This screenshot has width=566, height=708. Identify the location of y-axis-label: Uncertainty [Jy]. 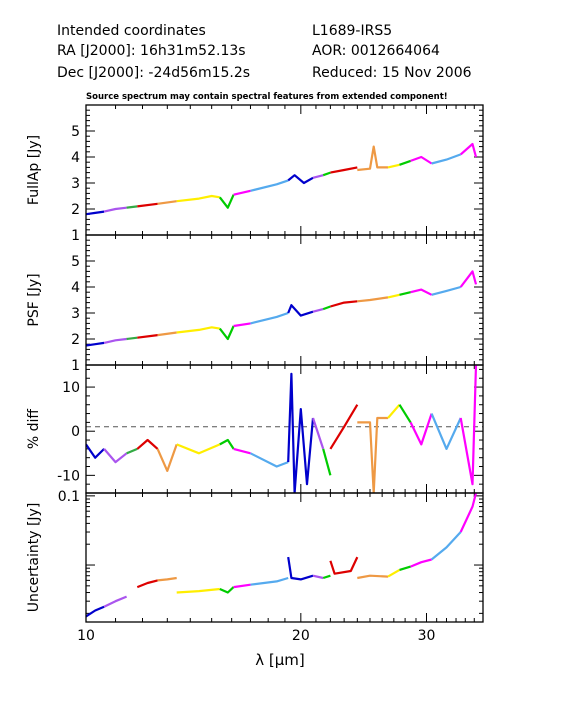
(34, 558).